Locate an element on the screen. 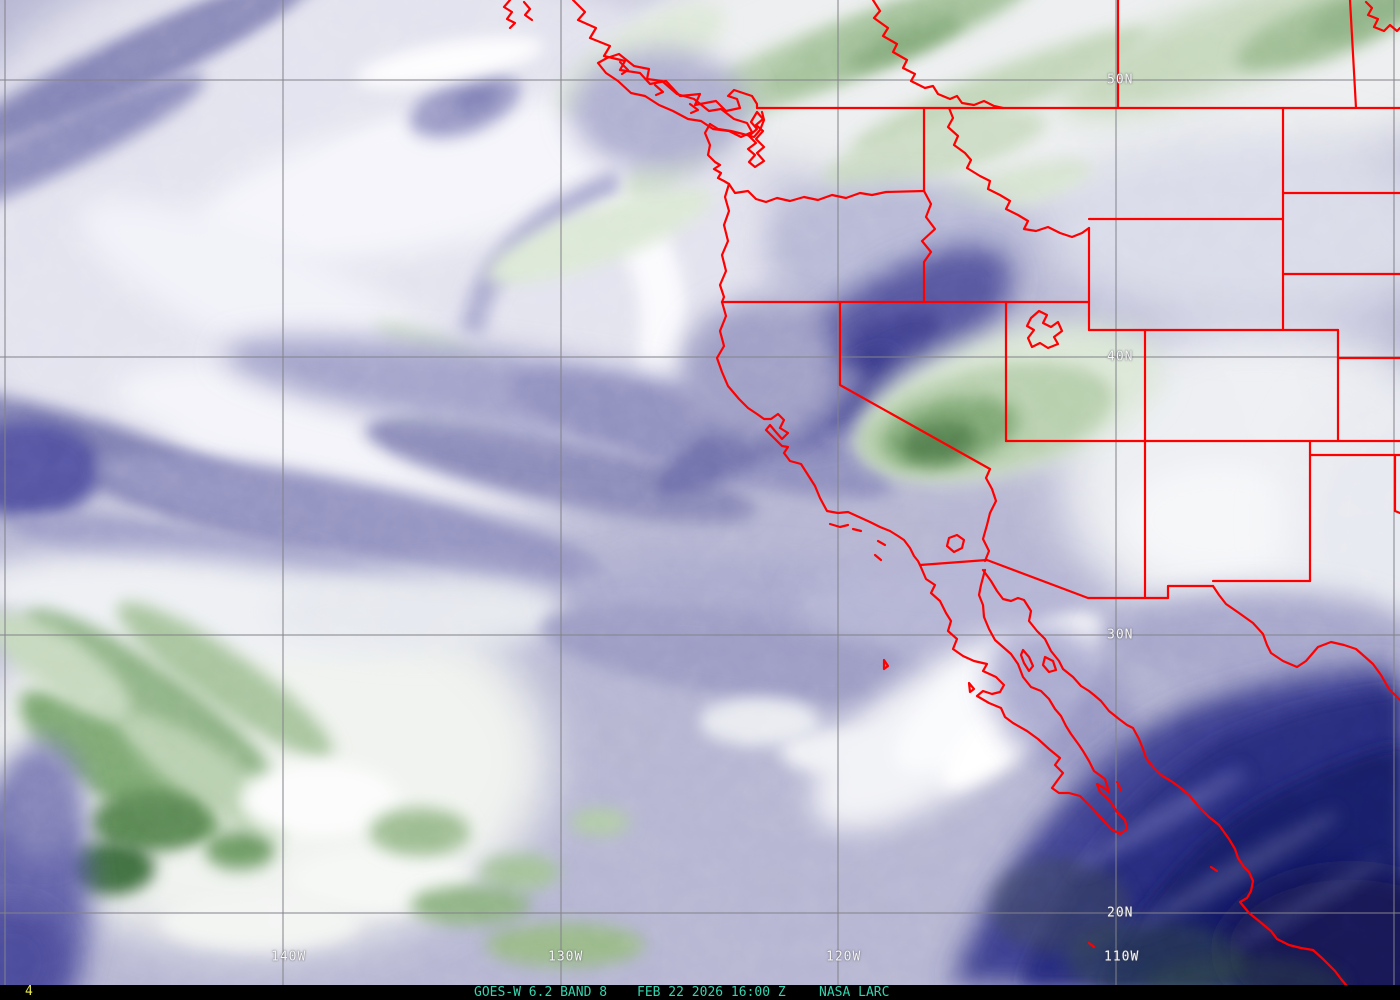 This screenshot has width=1400, height=1000. coastline-baja-pacific is located at coordinates (1023, 699).